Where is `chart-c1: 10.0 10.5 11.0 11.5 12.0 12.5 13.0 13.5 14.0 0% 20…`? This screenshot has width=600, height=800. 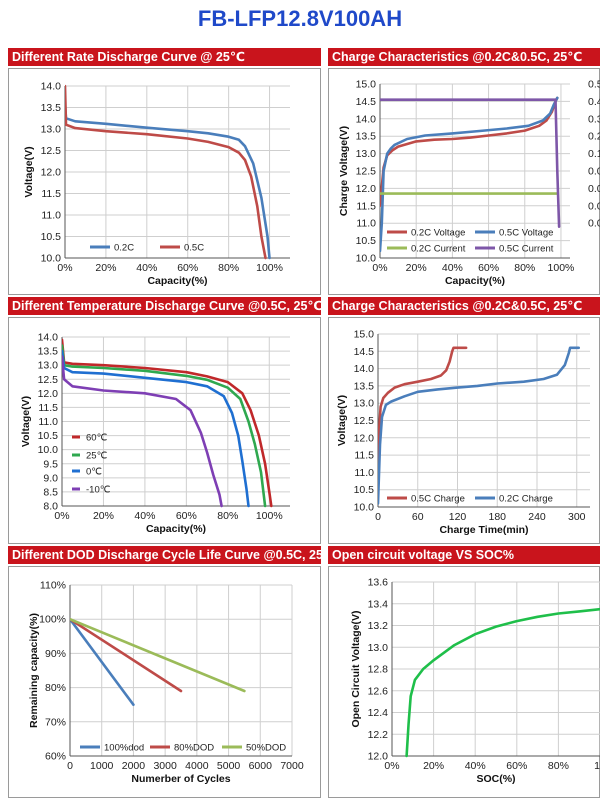 chart-c1: 10.0 10.5 11.0 11.5 12.0 12.5 13.0 13.5 14.0 0% 20… is located at coordinates (156, 184).